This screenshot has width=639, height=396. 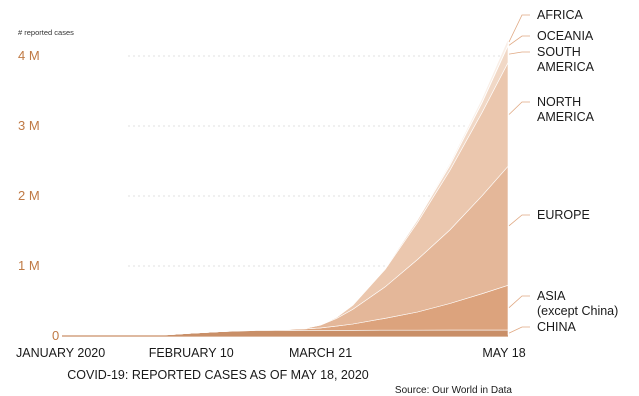 What do you see at coordinates (55, 335) in the screenshot?
I see `y-tick-label: 0` at bounding box center [55, 335].